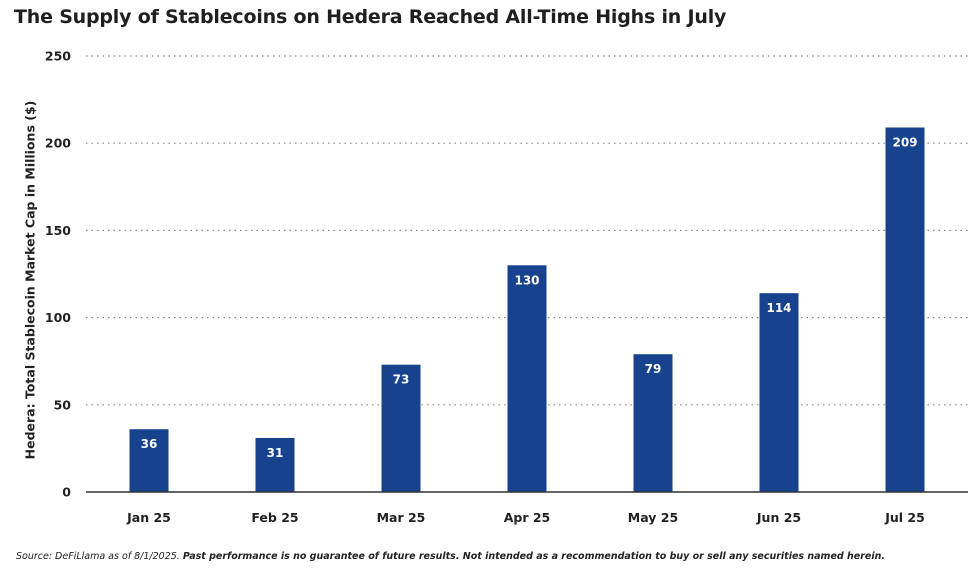 The width and height of the screenshot is (980, 574). What do you see at coordinates (904, 517) in the screenshot?
I see `x-tick-label: Jul 25` at bounding box center [904, 517].